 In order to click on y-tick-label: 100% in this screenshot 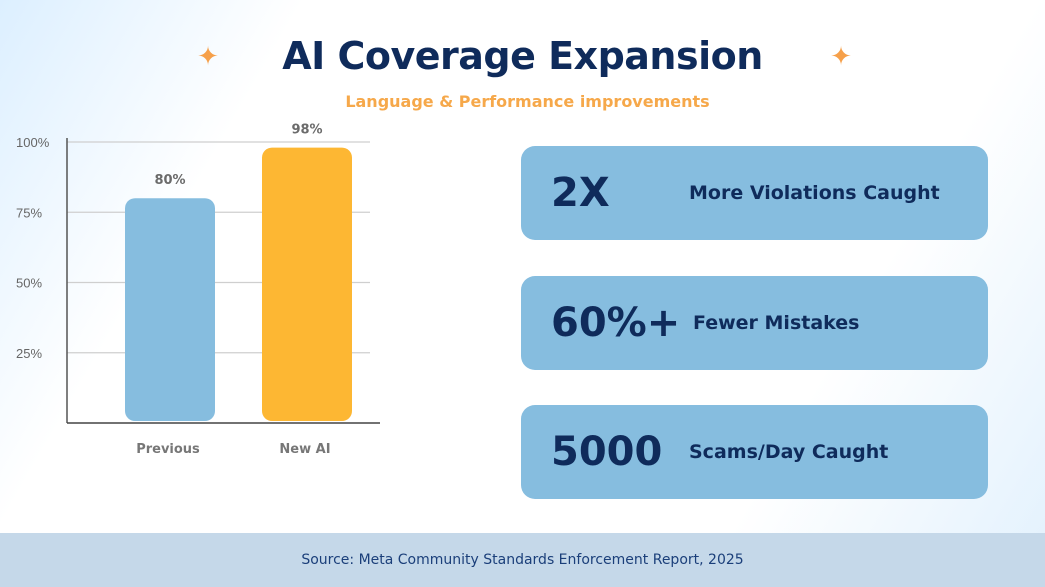, I will do `click(33, 142)`.